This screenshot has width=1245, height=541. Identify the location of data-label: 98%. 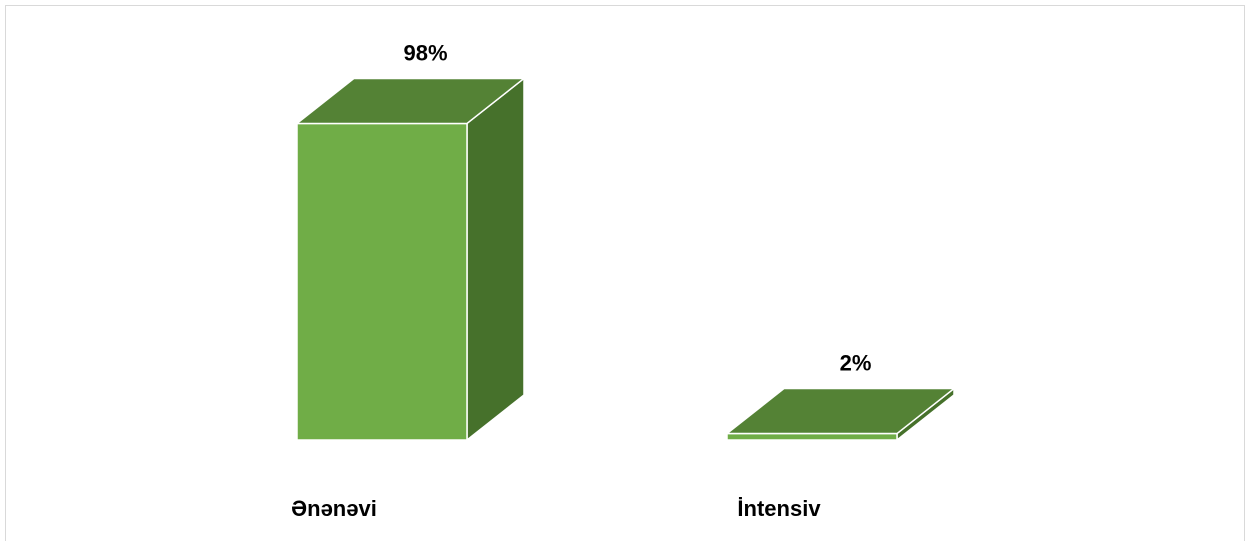
(425, 52).